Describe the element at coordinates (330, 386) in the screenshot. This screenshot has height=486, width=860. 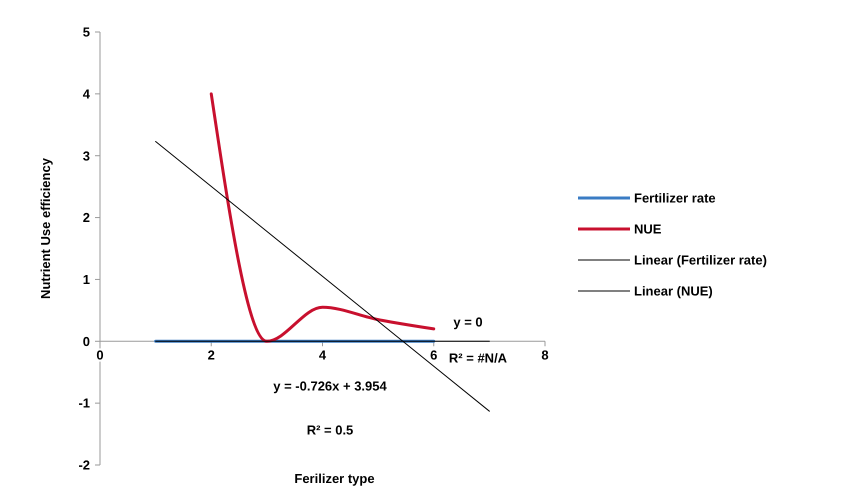
I see `annotation: y = -0.726x + 3.954` at that location.